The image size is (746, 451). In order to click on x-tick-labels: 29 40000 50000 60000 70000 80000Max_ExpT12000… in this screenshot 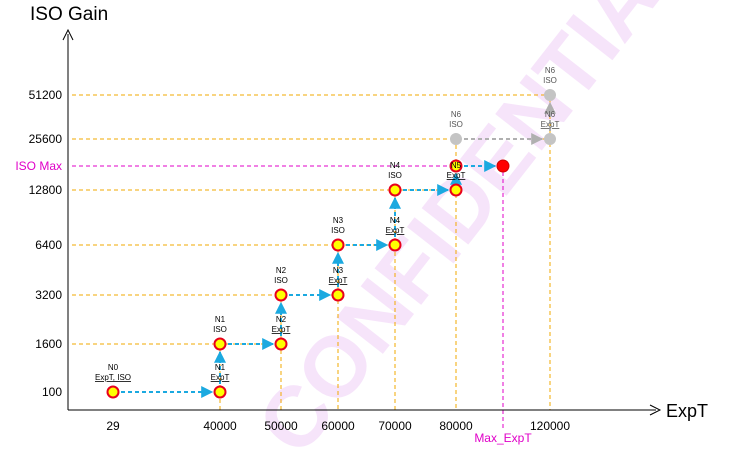, I will do `click(338, 432)`.